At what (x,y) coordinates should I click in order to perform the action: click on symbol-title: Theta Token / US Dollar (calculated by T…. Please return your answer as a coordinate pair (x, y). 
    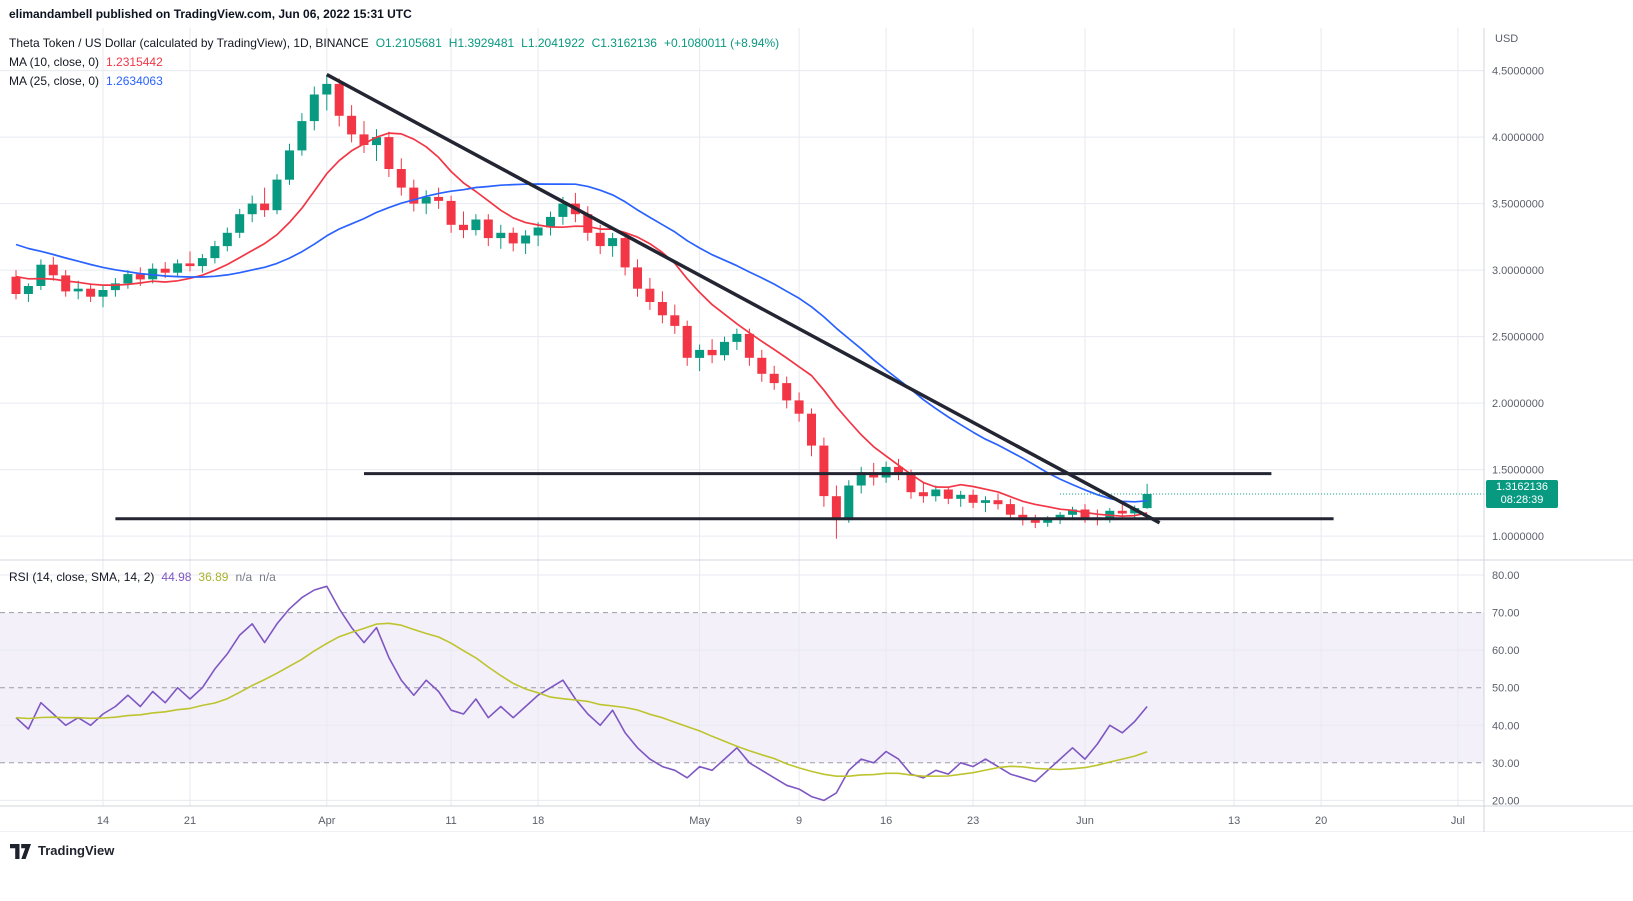
    Looking at the image, I should click on (189, 42).